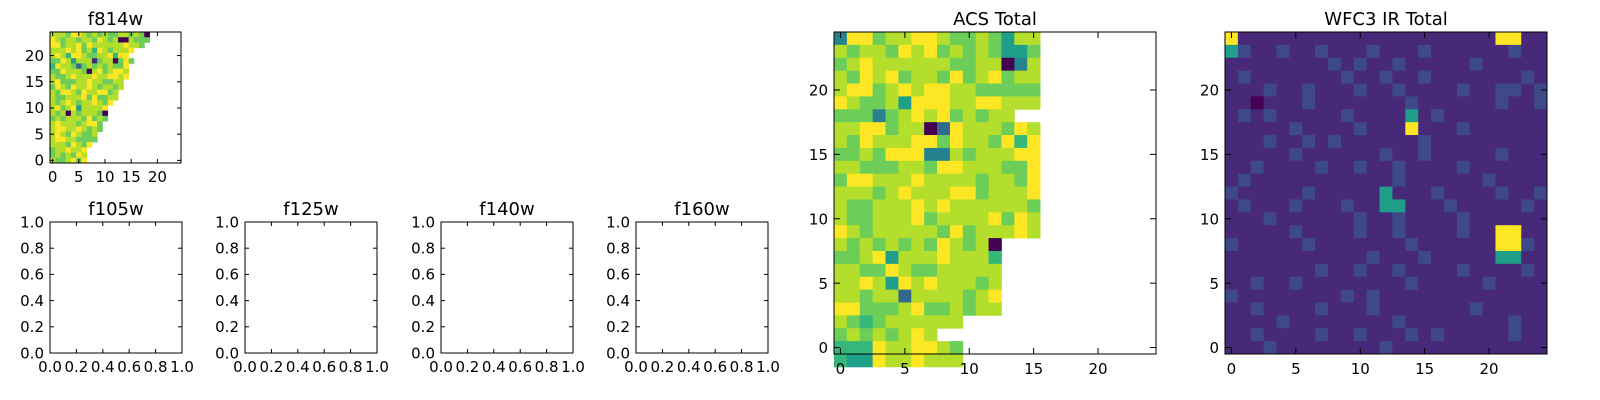  Describe the element at coordinates (34, 108) in the screenshot. I see `y-tick-label: 10` at that location.